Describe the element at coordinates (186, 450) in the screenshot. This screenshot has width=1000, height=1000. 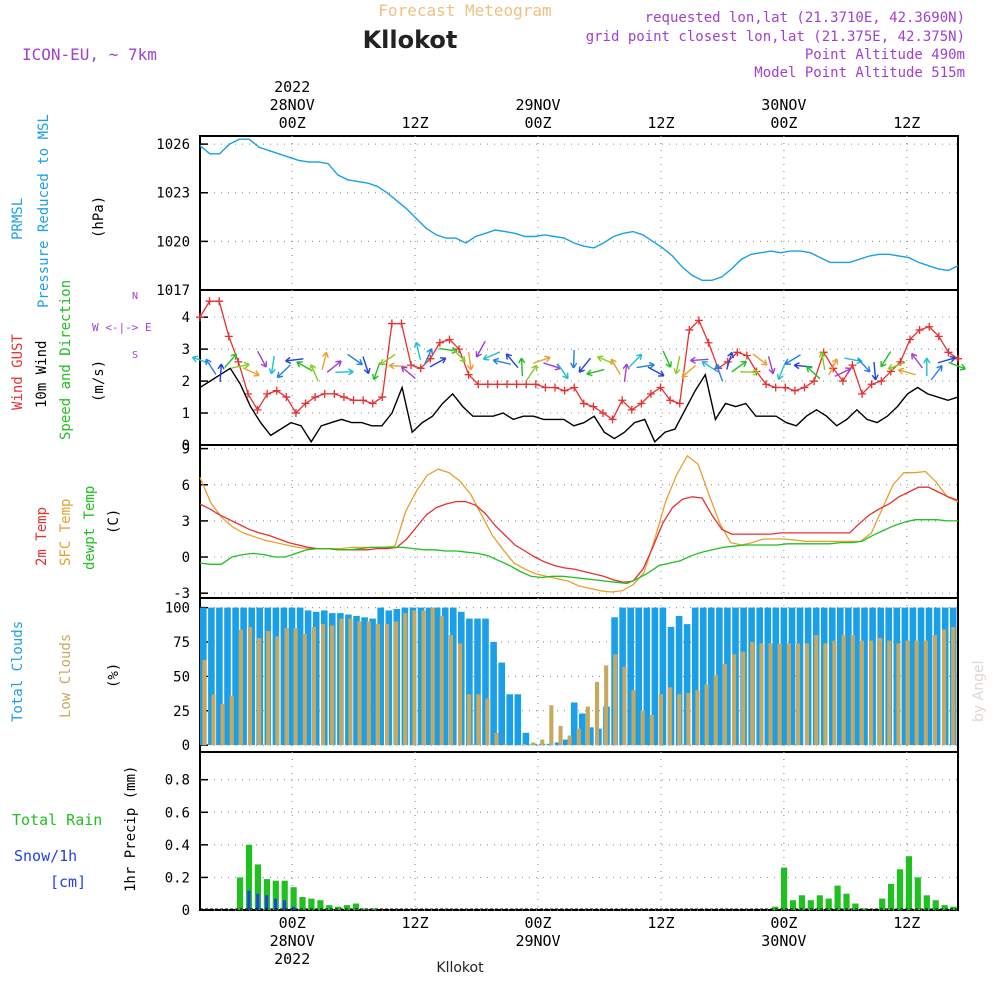
I see `temp-tick-label: 9` at that location.